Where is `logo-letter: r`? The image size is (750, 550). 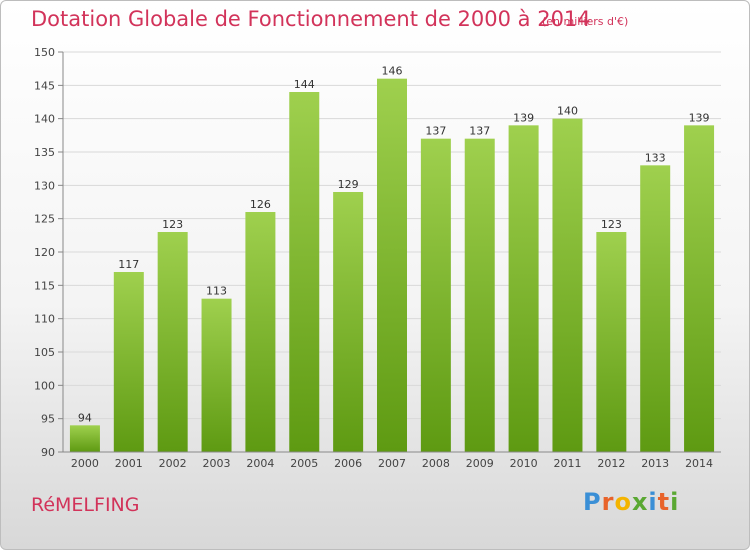 logo-letter: r is located at coordinates (608, 502).